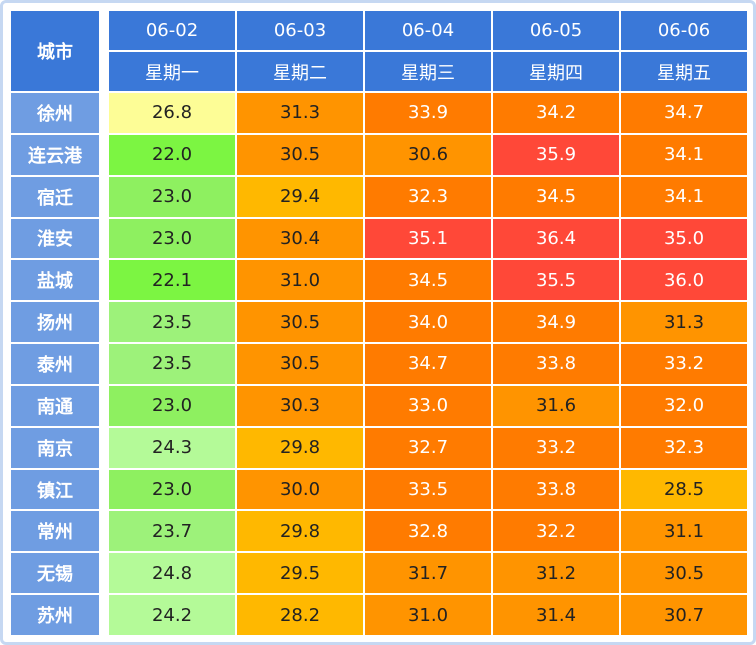 Image resolution: width=756 pixels, height=645 pixels. Describe the element at coordinates (55, 113) in the screenshot. I see `city-label: 徐州` at that location.